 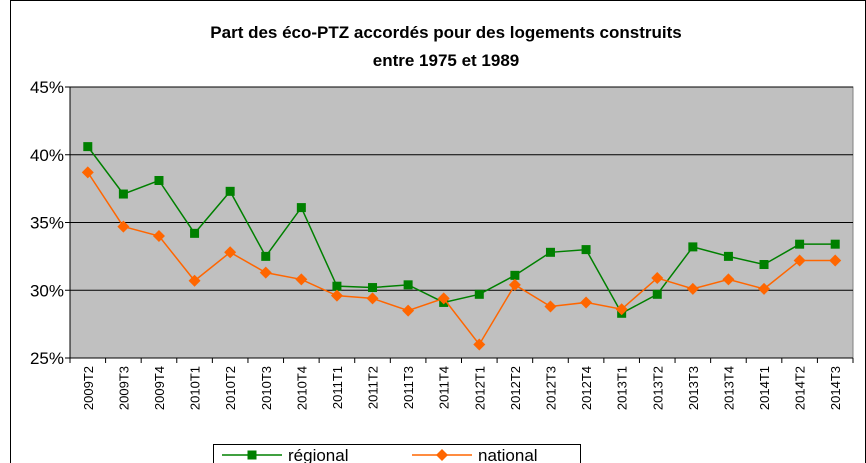 I want to click on x-tick-label: 2014T2, so click(x=800, y=388).